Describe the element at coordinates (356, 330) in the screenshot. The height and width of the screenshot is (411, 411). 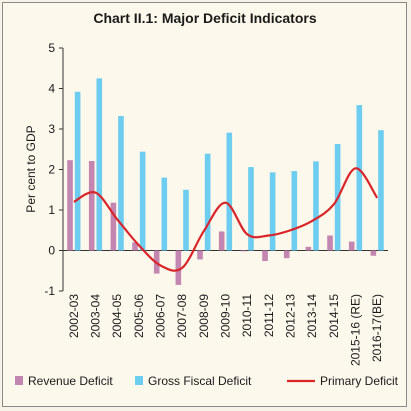
I see `x-tick-label: 2015-16 (RE)` at that location.